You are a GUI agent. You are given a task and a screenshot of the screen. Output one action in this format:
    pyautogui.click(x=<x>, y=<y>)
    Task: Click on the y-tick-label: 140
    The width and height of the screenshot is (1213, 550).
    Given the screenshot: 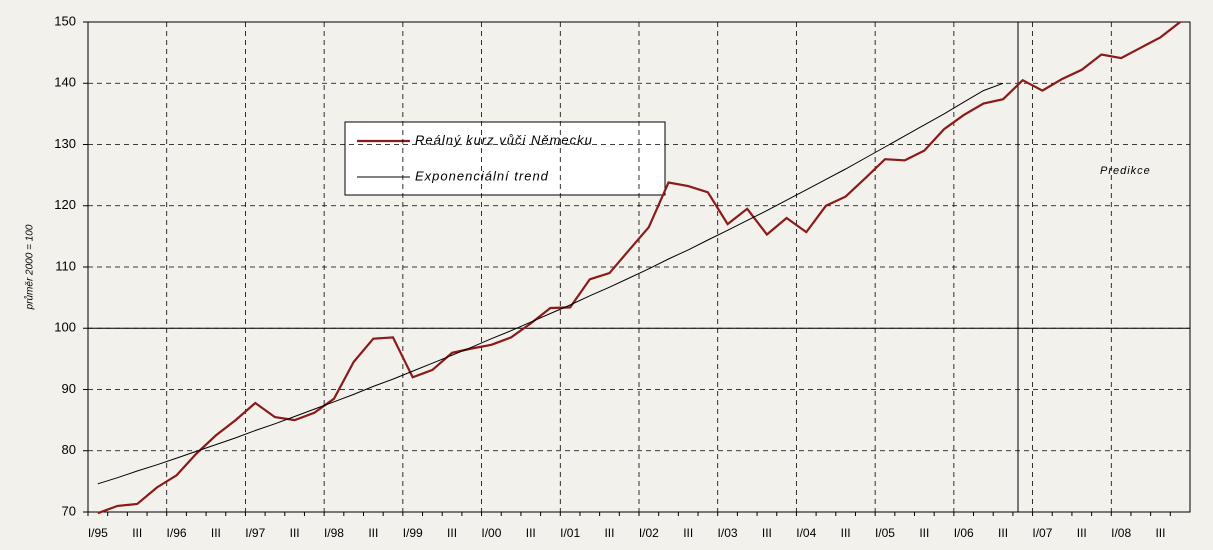 What is the action you would take?
    pyautogui.click(x=65, y=82)
    